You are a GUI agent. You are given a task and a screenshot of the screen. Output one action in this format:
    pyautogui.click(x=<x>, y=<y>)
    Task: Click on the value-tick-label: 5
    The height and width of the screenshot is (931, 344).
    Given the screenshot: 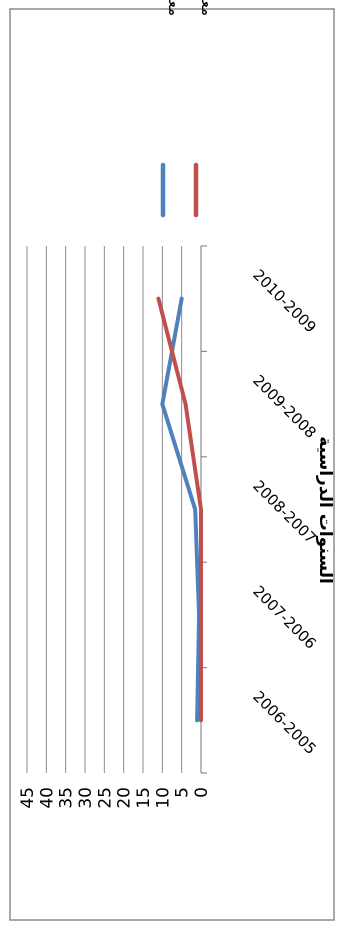 What is the action you would take?
    pyautogui.click(x=183, y=792)
    